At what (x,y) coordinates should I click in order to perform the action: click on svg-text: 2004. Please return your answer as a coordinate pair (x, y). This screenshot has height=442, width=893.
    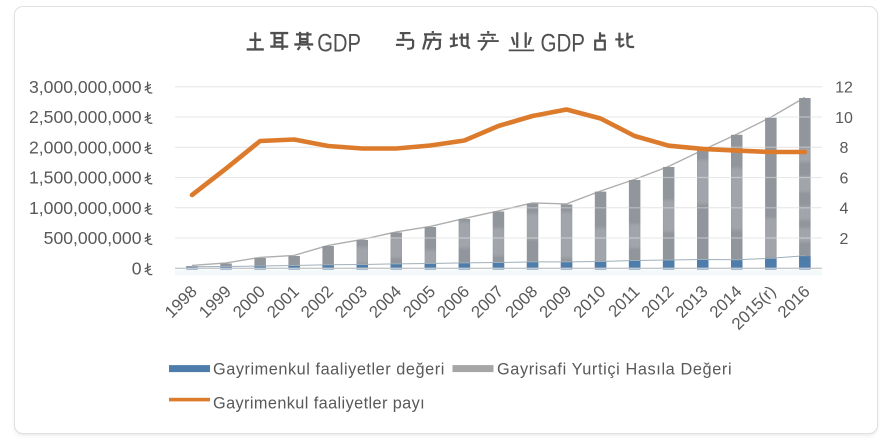
    Looking at the image, I should click on (385, 302).